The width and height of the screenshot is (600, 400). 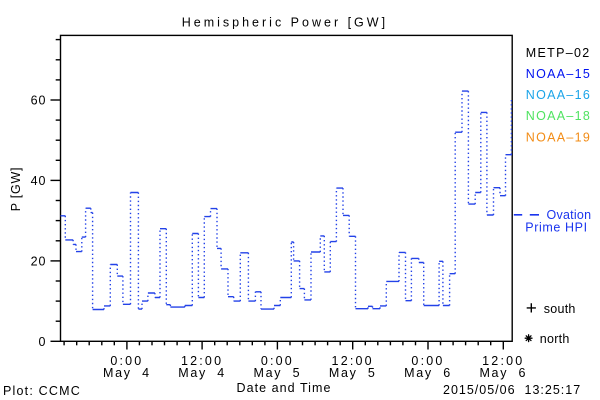 I want to click on svg-text: P [GW], so click(x=16, y=189).